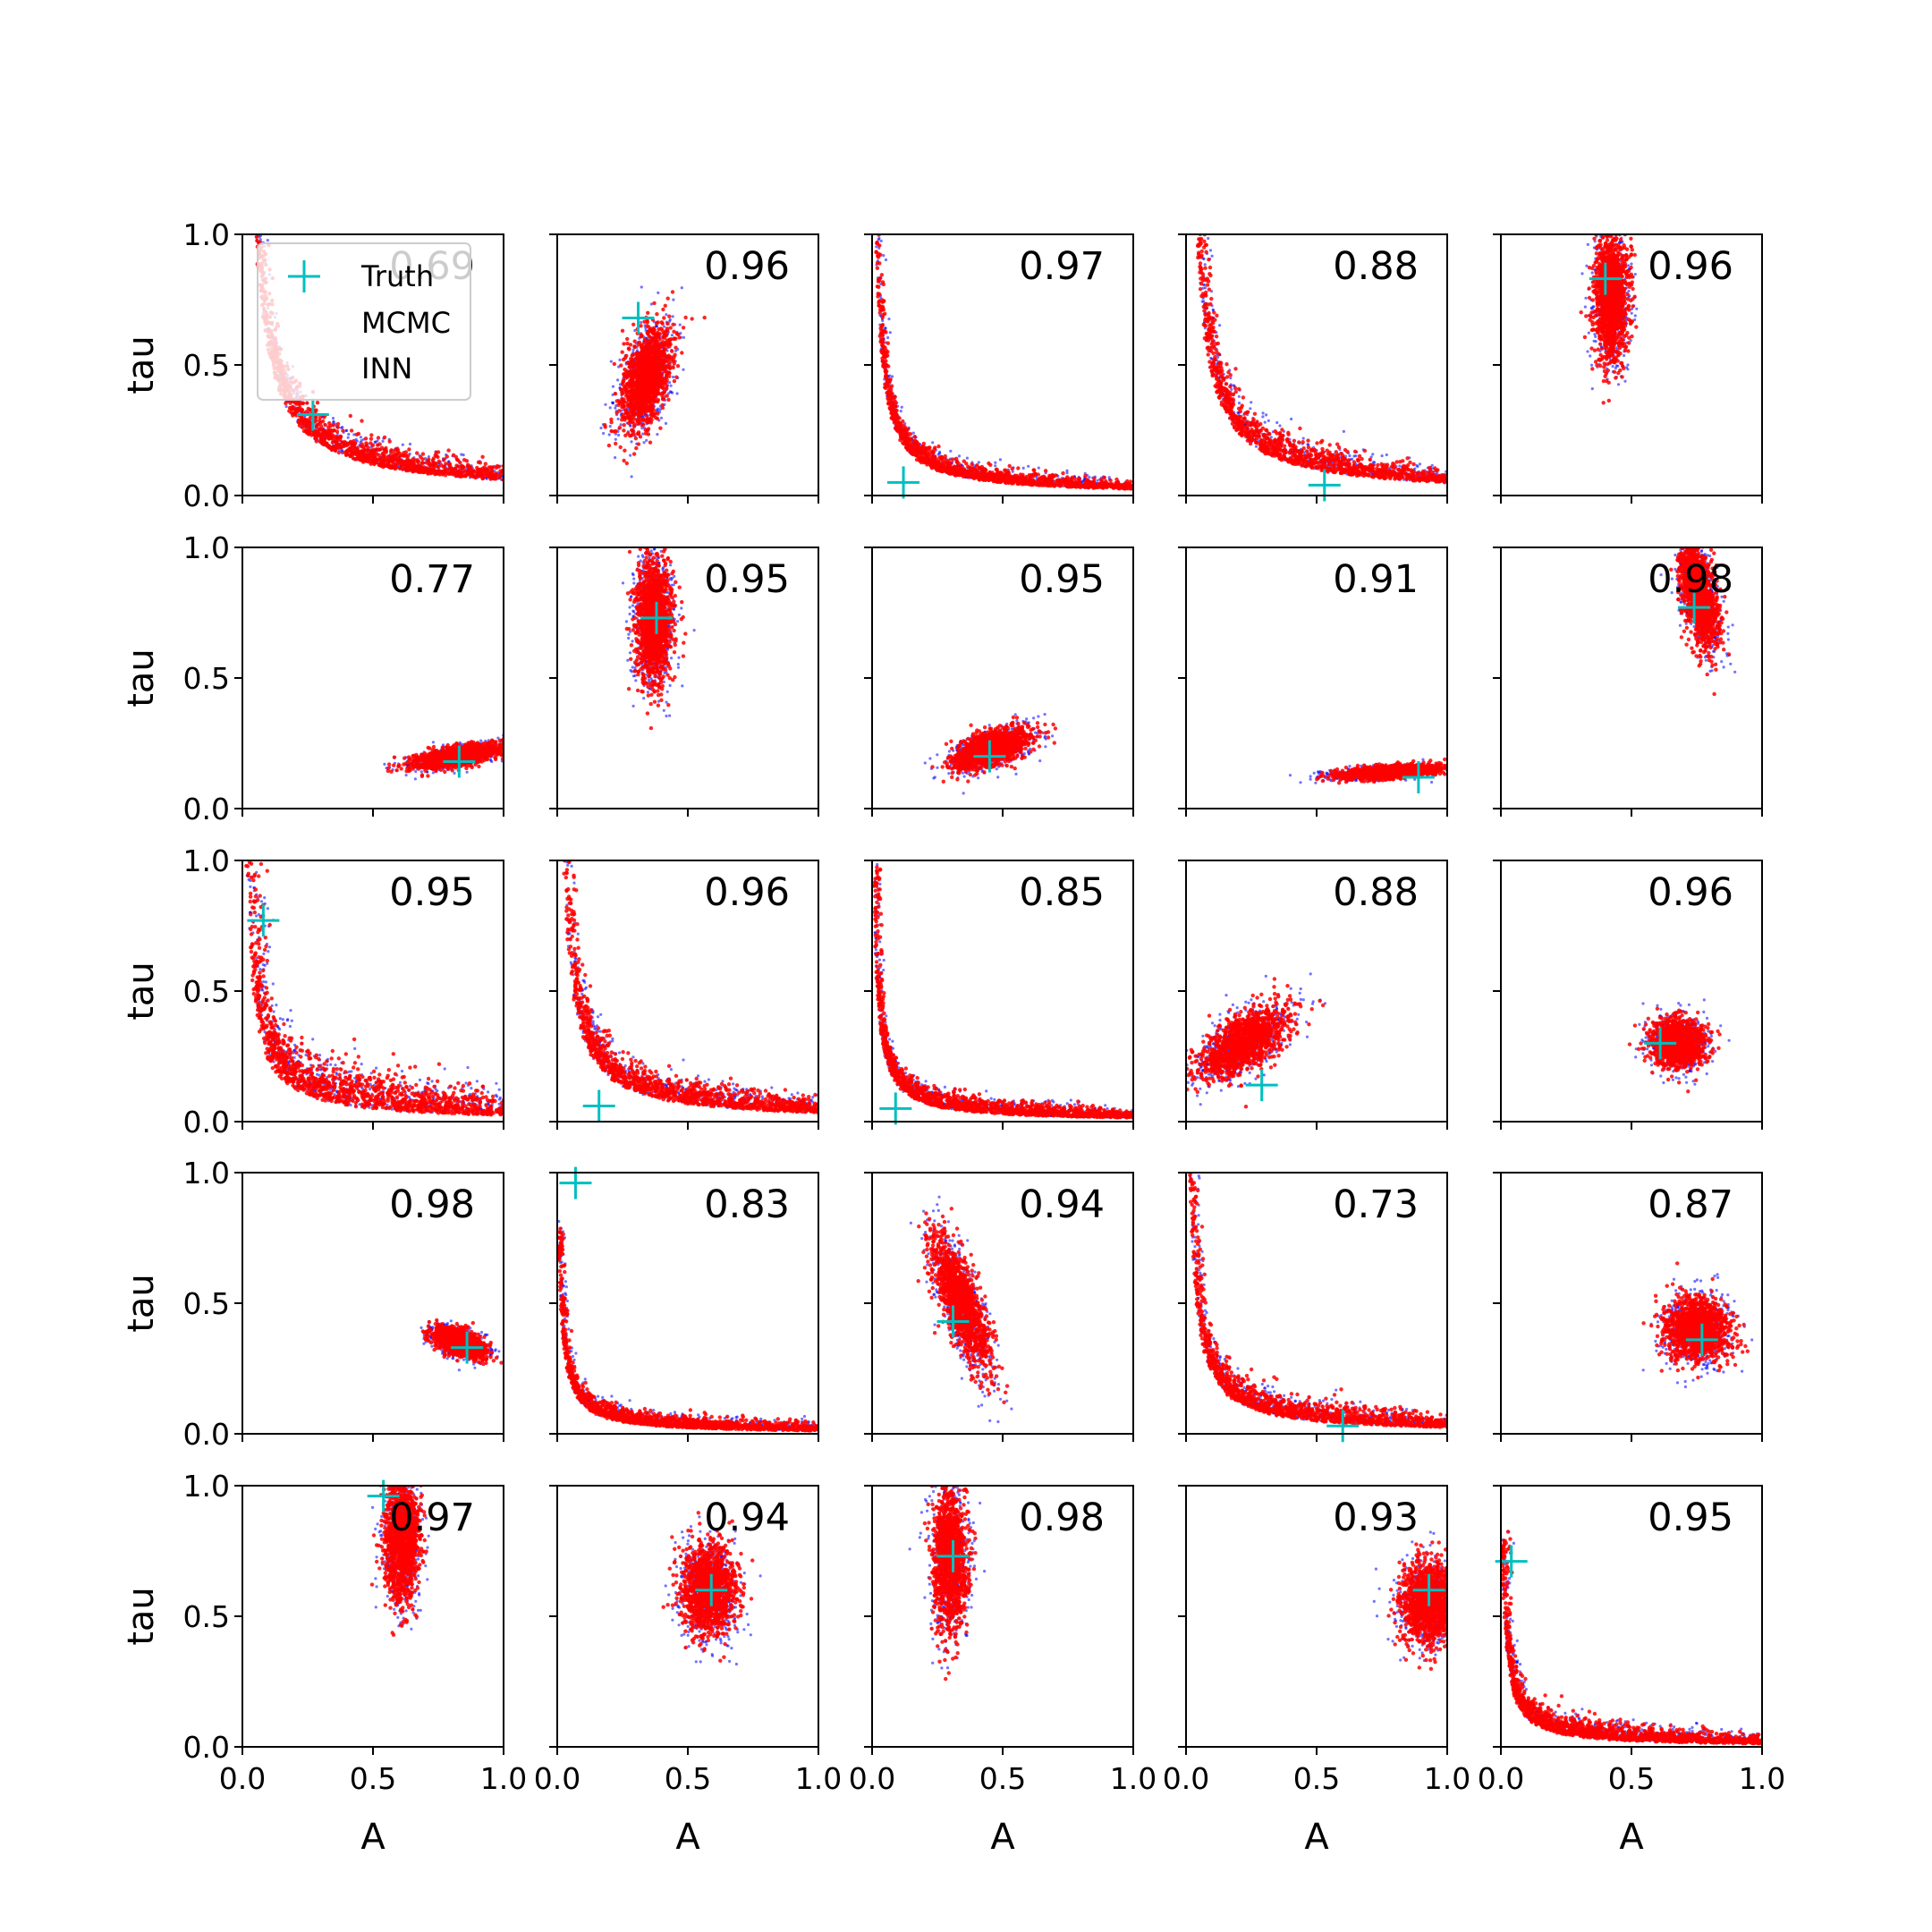  What do you see at coordinates (206, 365) in the screenshot?
I see `y-tick-label: 0.5` at bounding box center [206, 365].